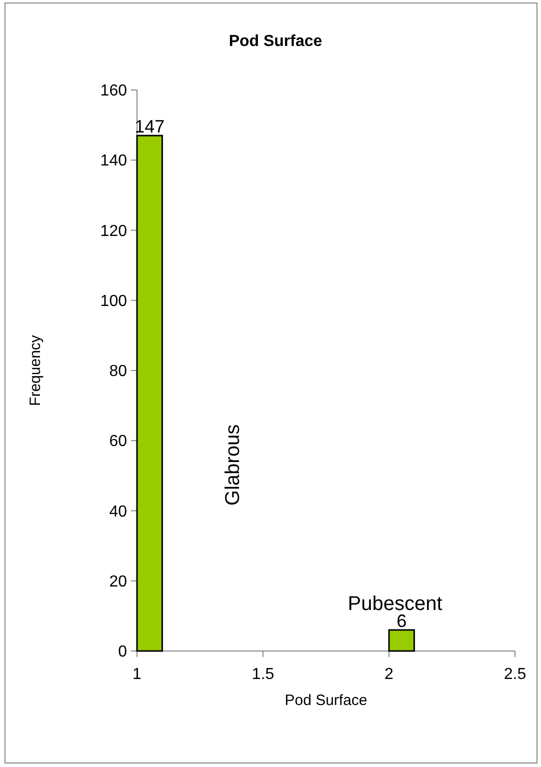 Image resolution: width=541 pixels, height=767 pixels. What do you see at coordinates (114, 231) in the screenshot?
I see `y-tick-label: 120` at bounding box center [114, 231].